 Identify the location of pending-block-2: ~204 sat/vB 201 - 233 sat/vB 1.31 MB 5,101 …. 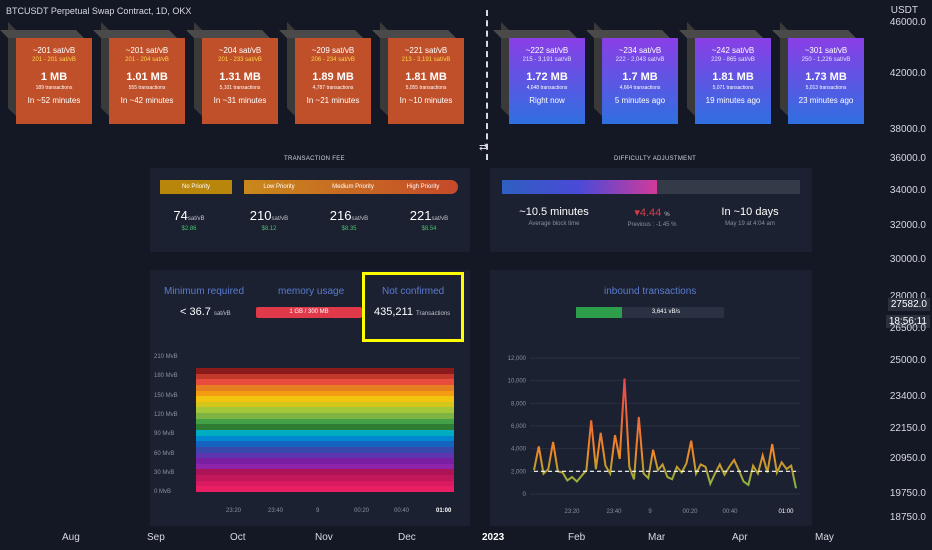
(232, 73).